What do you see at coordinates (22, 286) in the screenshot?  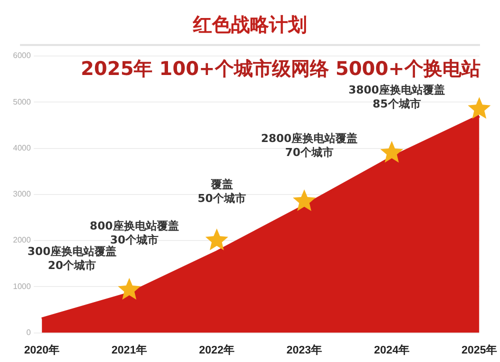 I see `y-tick-label: 1000` at bounding box center [22, 286].